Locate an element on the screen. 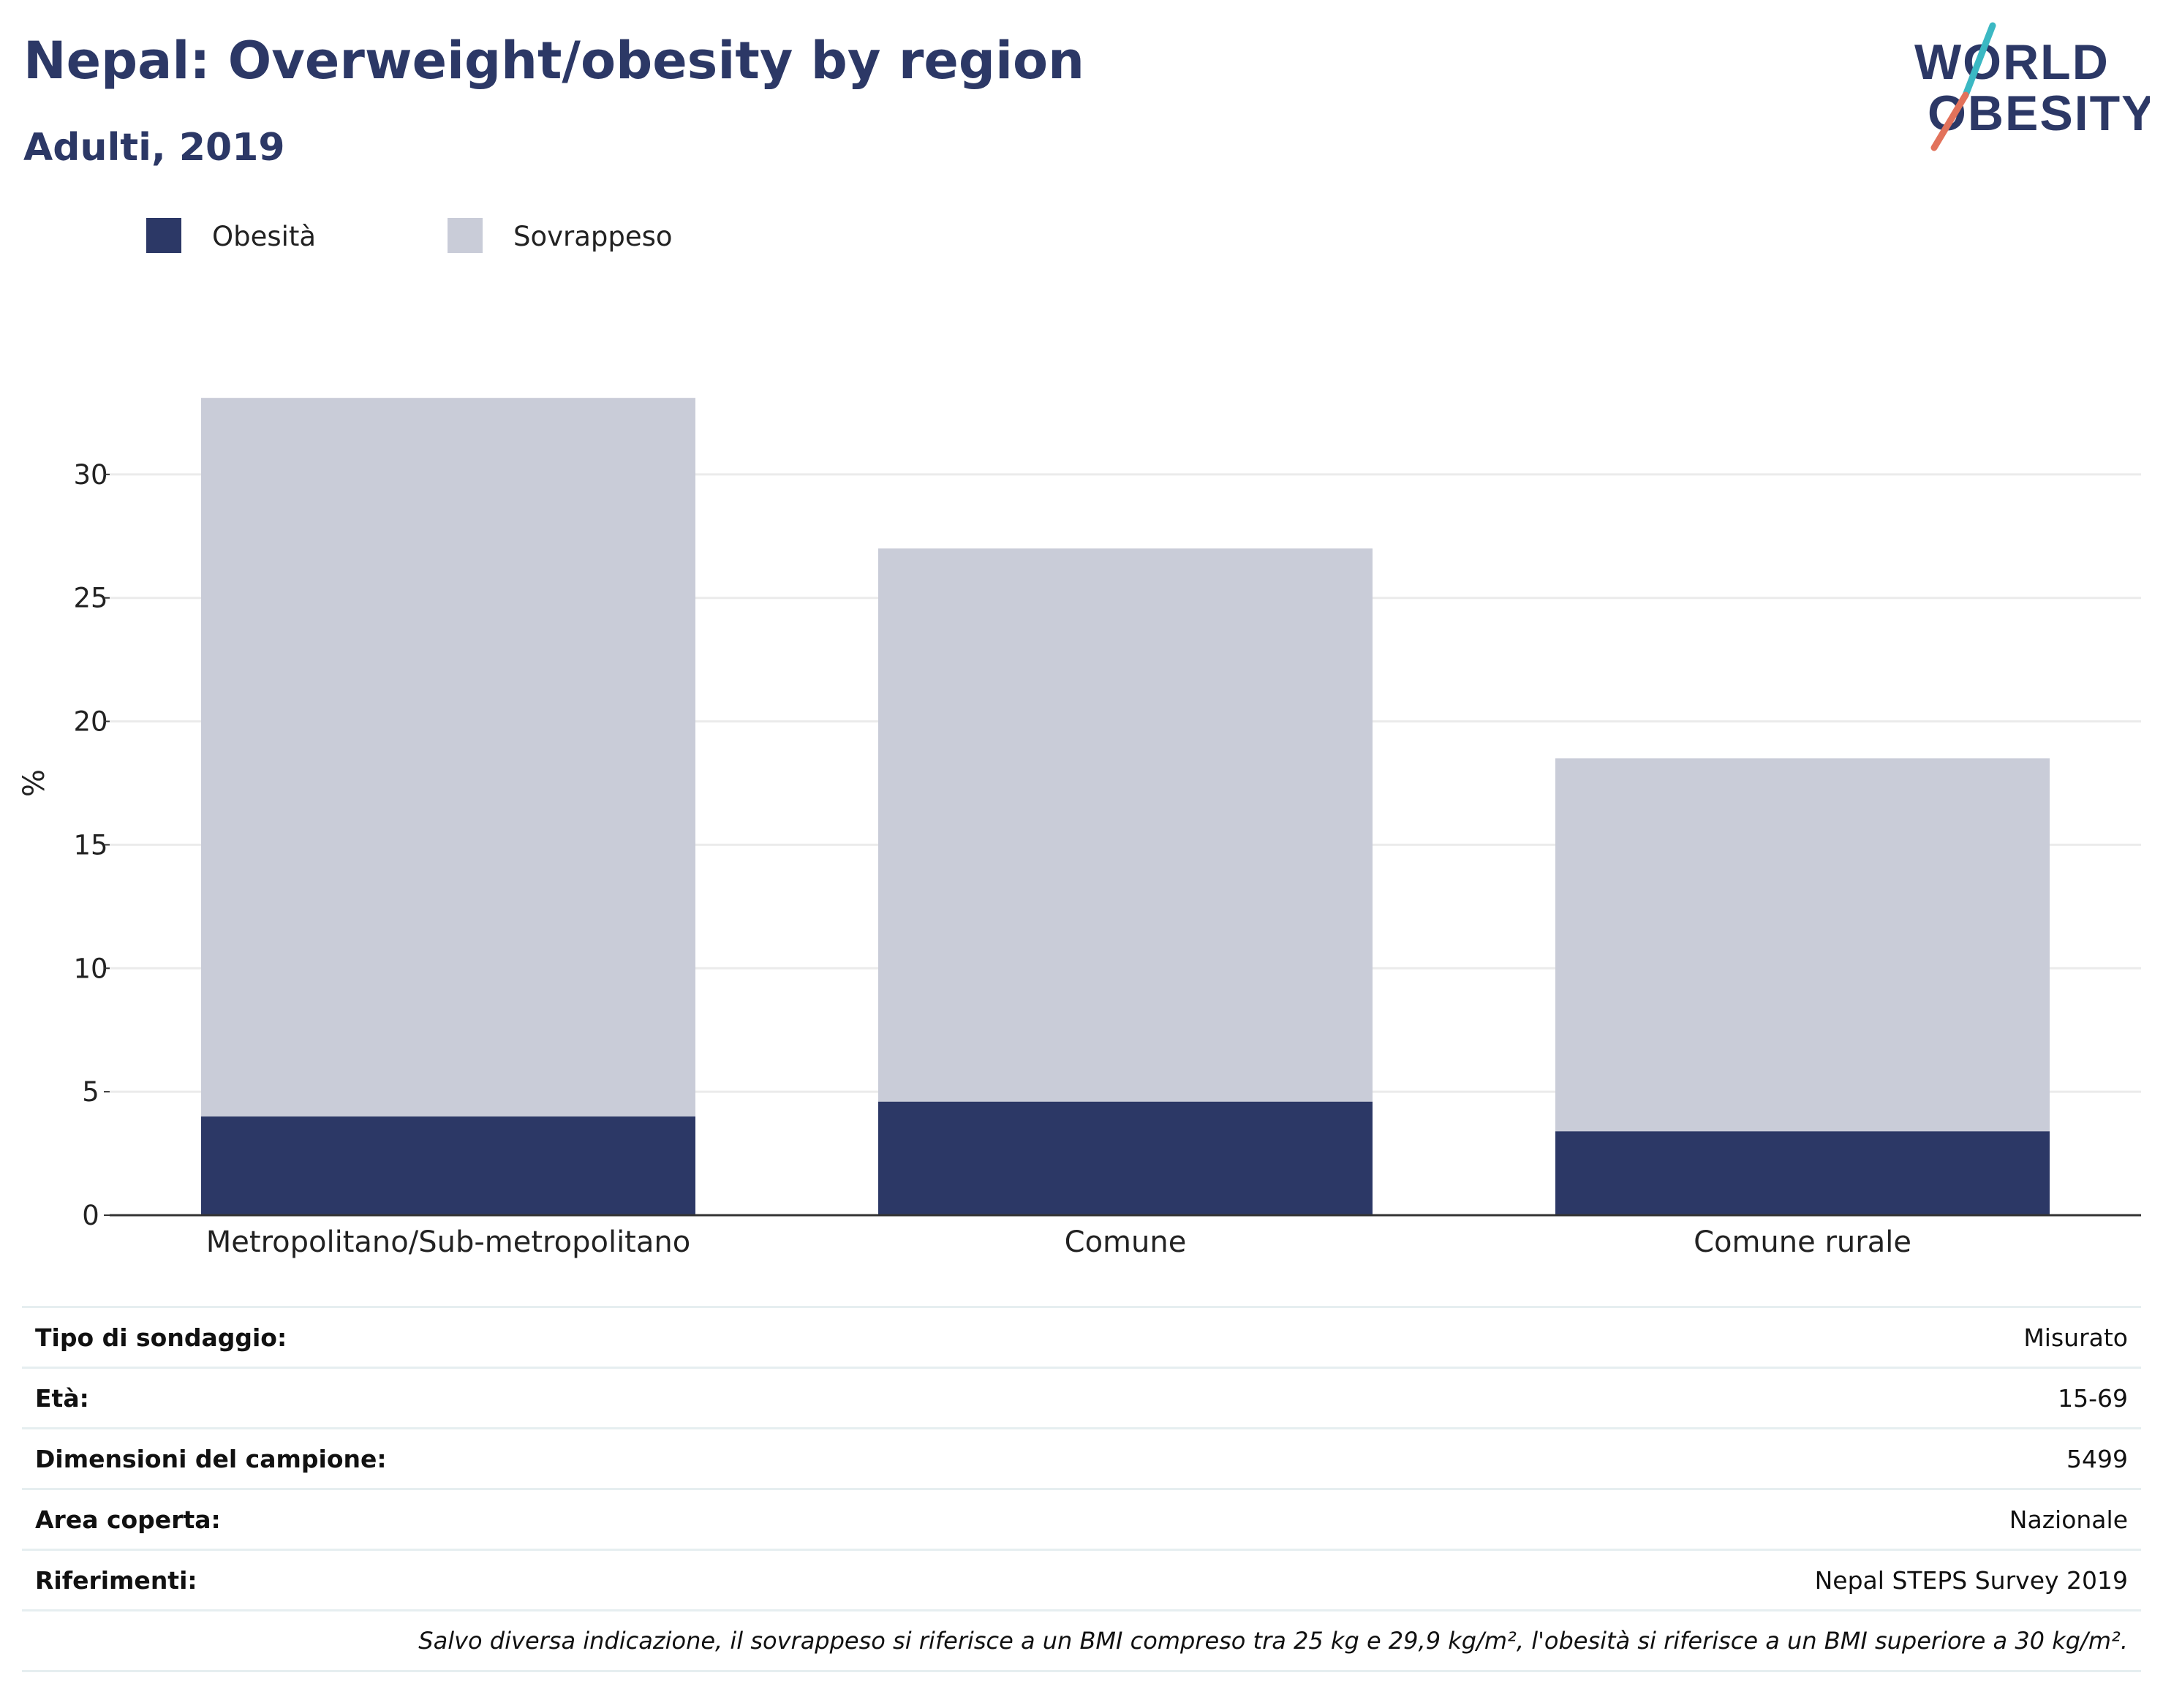 The height and width of the screenshot is (1708, 2163). age-value: 15-69 is located at coordinates (2093, 1398).